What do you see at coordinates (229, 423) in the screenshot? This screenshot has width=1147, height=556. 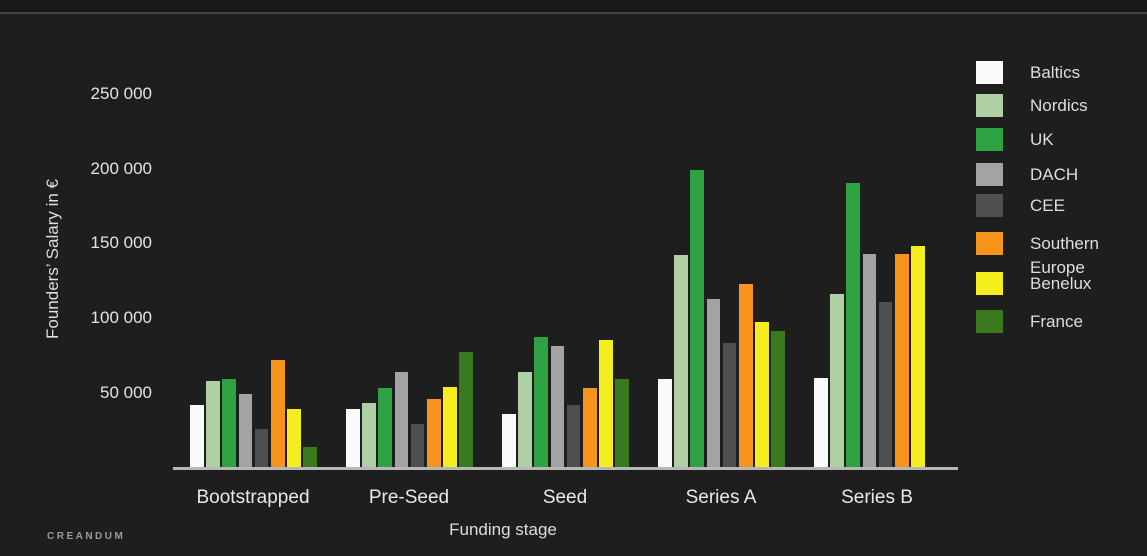 I see `bar-uk-bootstrapped` at bounding box center [229, 423].